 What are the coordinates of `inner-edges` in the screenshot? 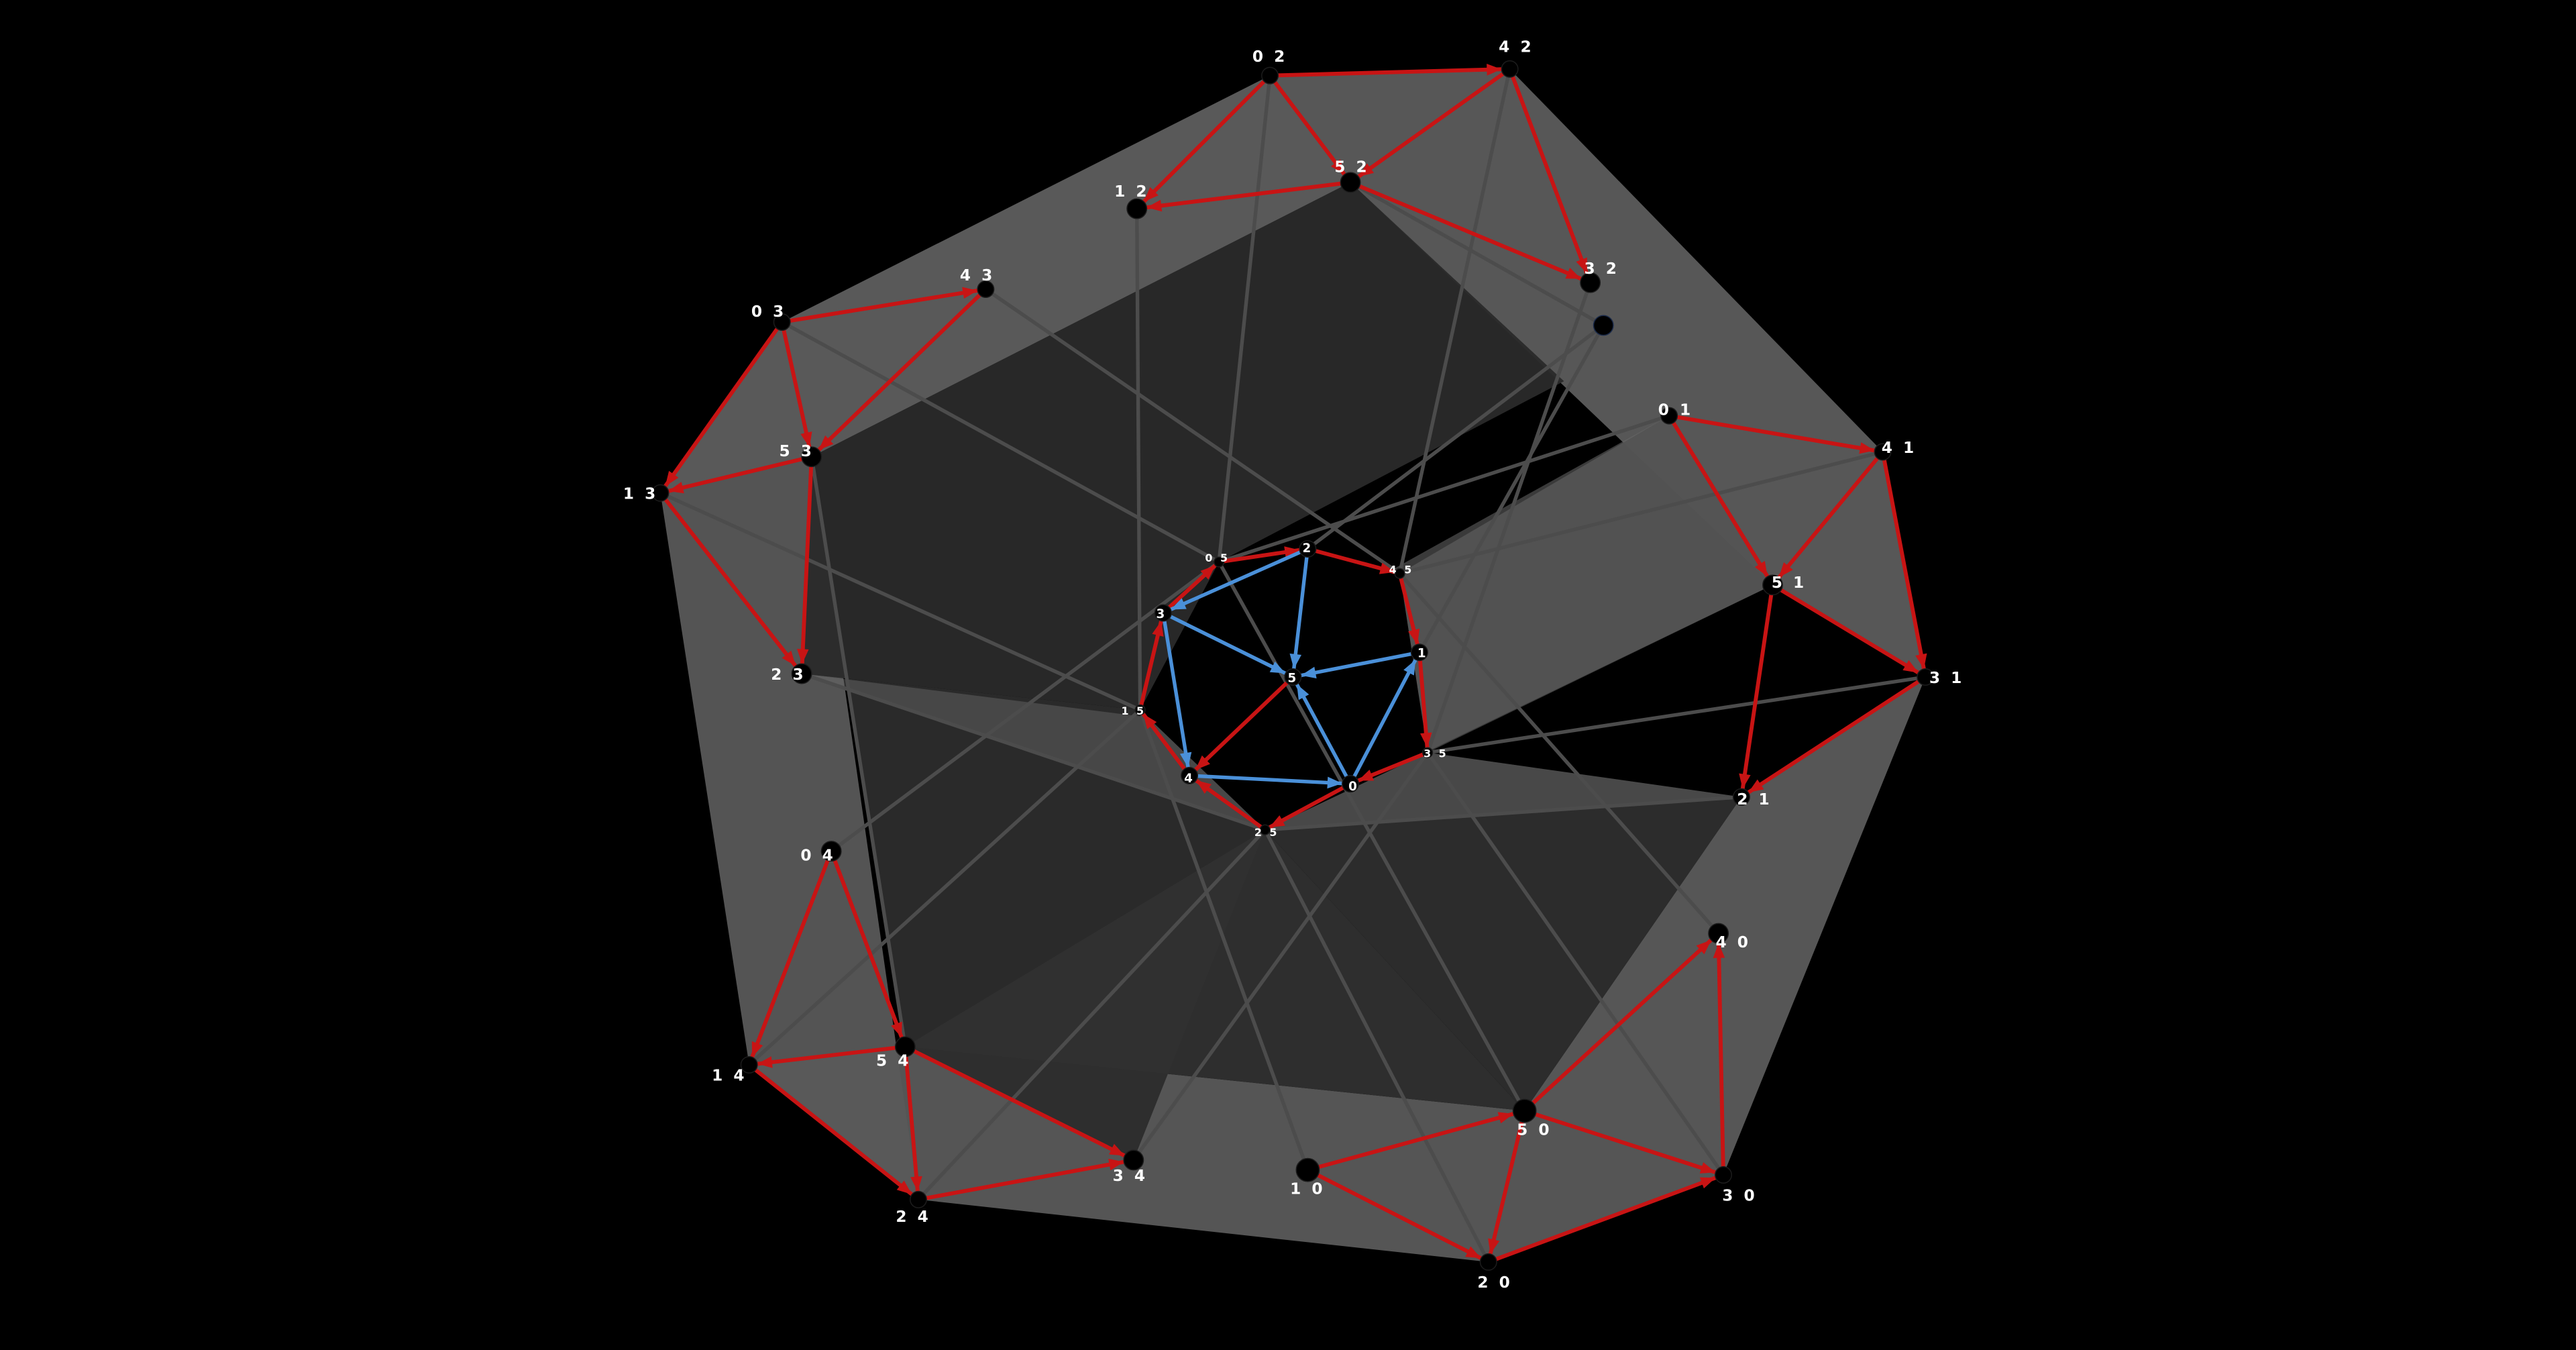 It's located at (1291, 668).